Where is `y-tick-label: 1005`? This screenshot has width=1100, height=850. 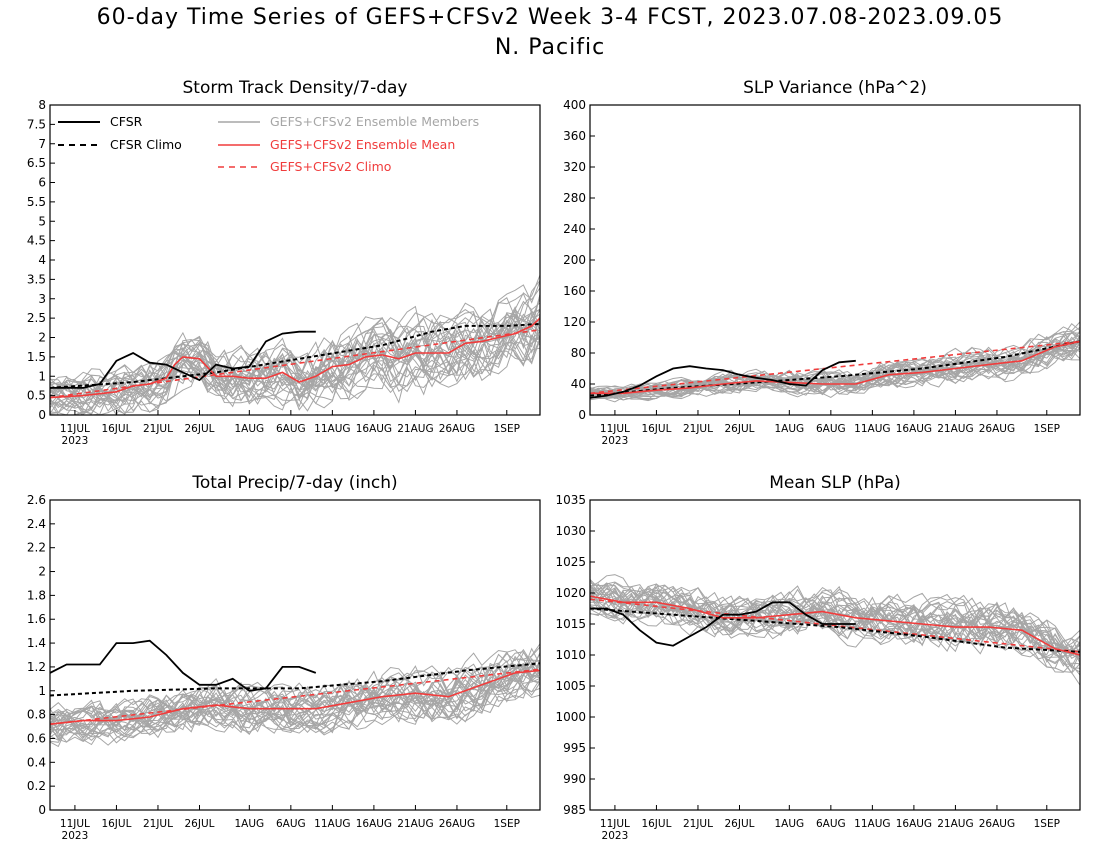 y-tick-label: 1005 is located at coordinates (570, 686).